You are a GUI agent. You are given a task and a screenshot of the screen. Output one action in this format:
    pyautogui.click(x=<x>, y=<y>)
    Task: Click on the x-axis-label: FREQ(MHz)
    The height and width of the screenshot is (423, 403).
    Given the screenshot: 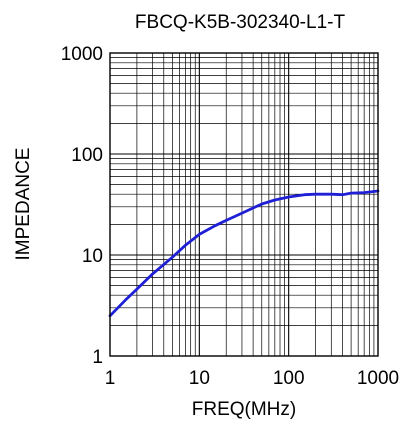 What is the action you would take?
    pyautogui.click(x=244, y=409)
    